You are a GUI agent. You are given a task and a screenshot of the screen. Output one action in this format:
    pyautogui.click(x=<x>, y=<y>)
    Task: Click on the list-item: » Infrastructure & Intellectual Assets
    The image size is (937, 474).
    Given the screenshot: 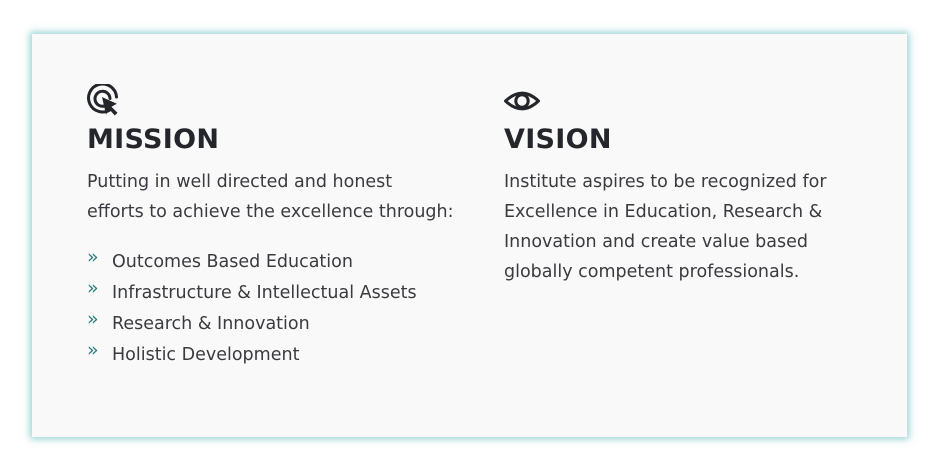 What is the action you would take?
    pyautogui.click(x=277, y=292)
    